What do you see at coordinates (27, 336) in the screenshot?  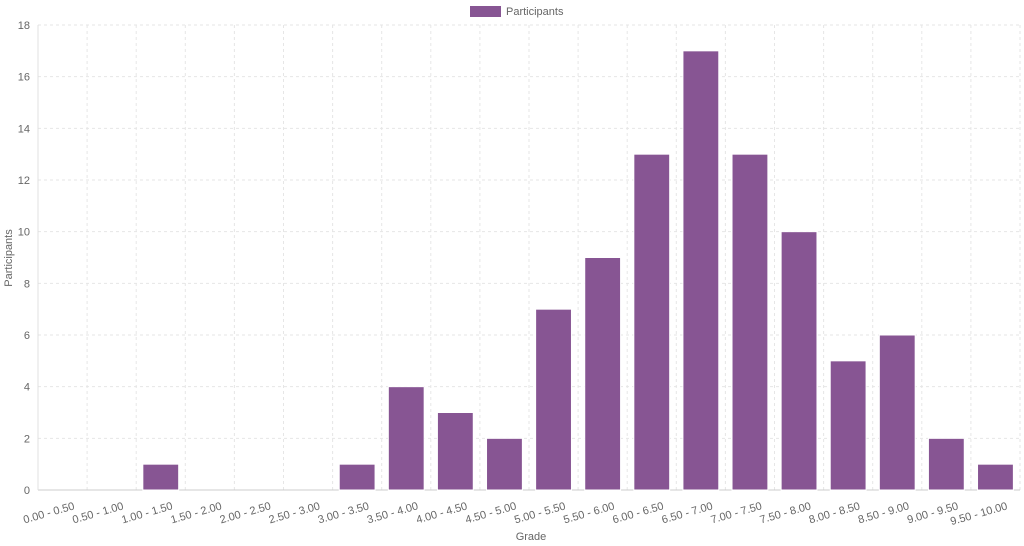 I see `y-tick-label: 6` at bounding box center [27, 336].